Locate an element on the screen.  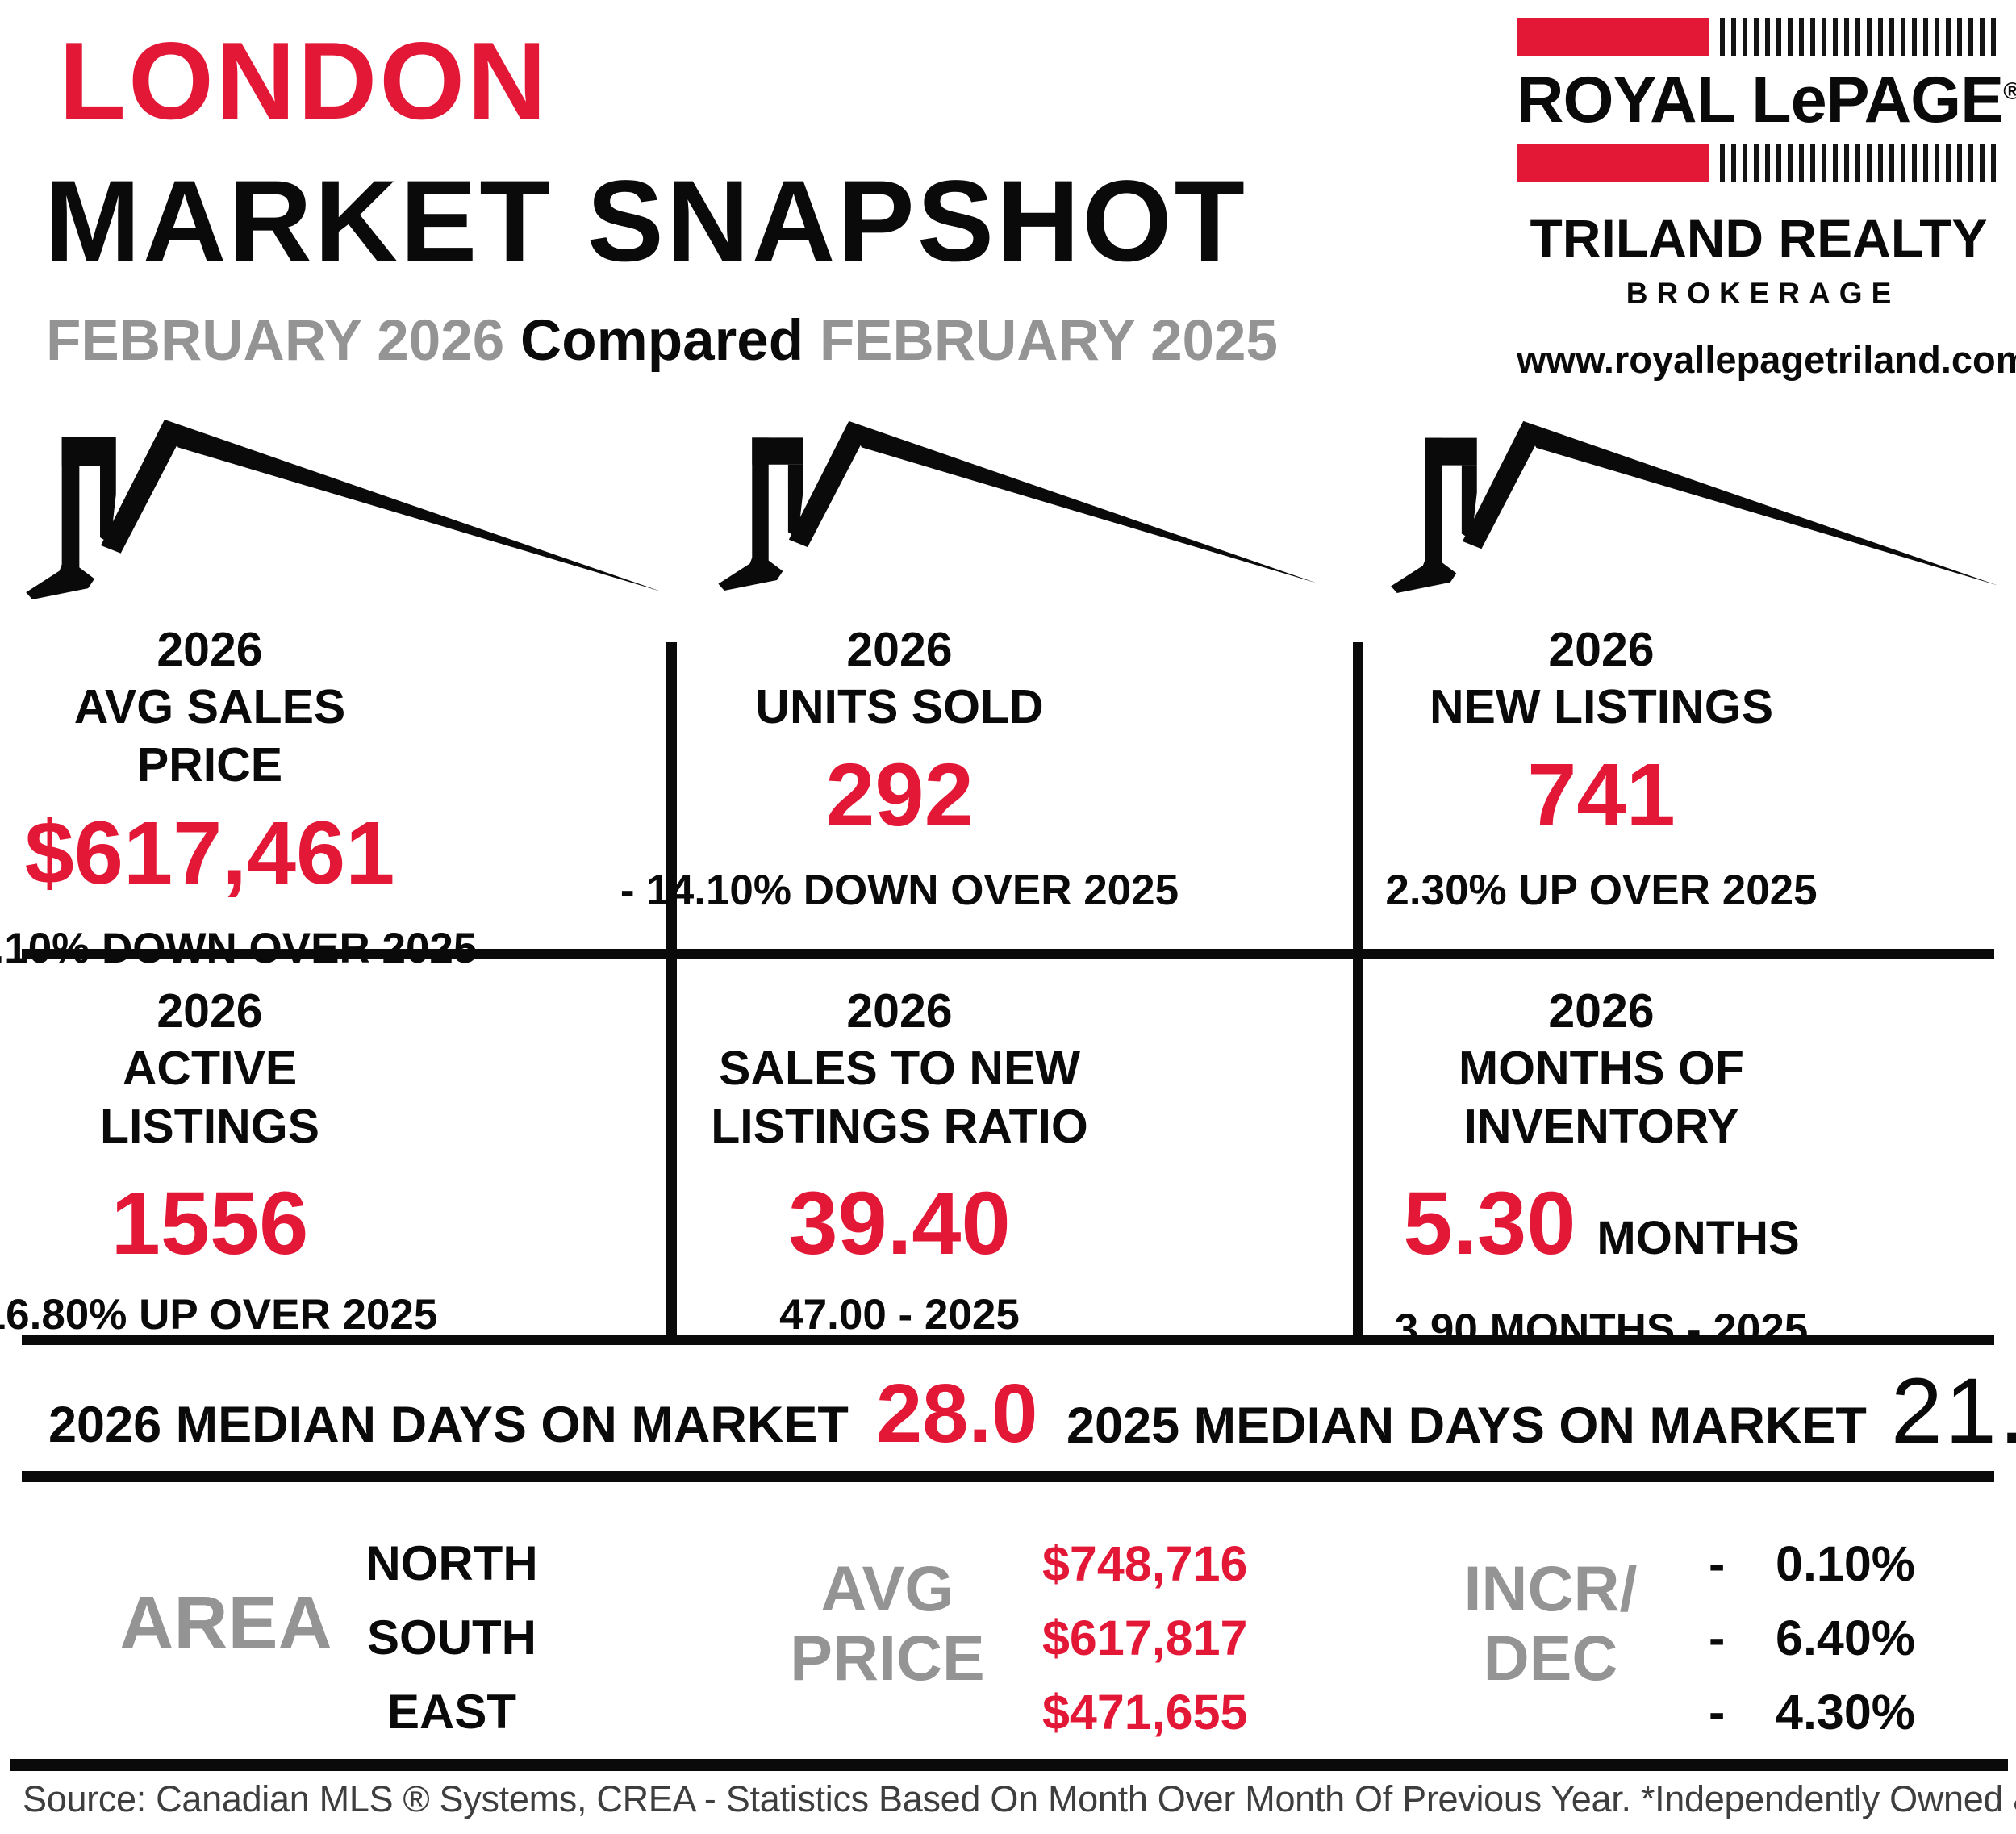
logo-brand-name: ROYAL LePAGE® is located at coordinates (1766, 100).